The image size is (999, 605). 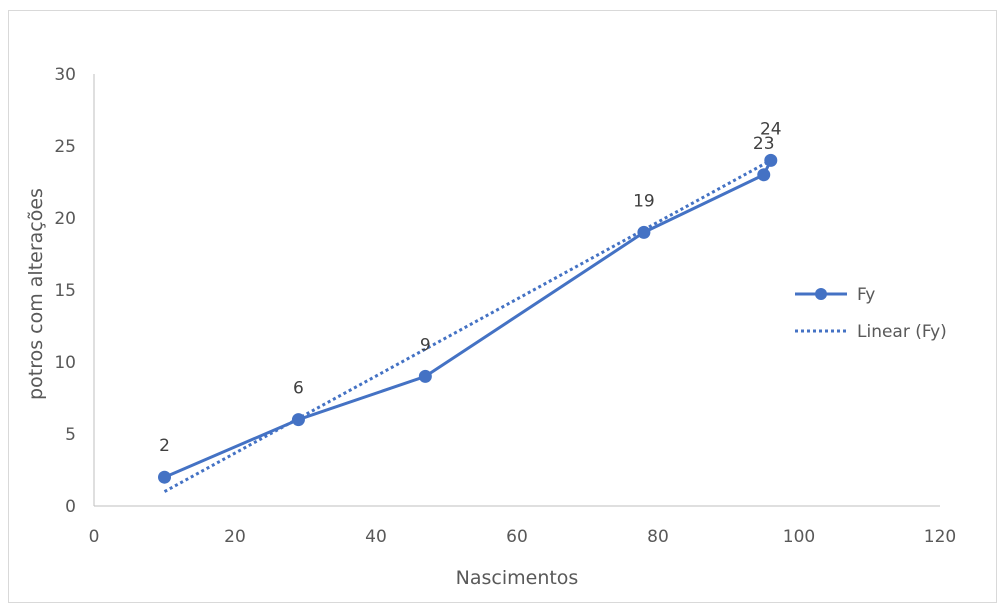 What do you see at coordinates (65, 219) in the screenshot?
I see `y-tick-label: 20` at bounding box center [65, 219].